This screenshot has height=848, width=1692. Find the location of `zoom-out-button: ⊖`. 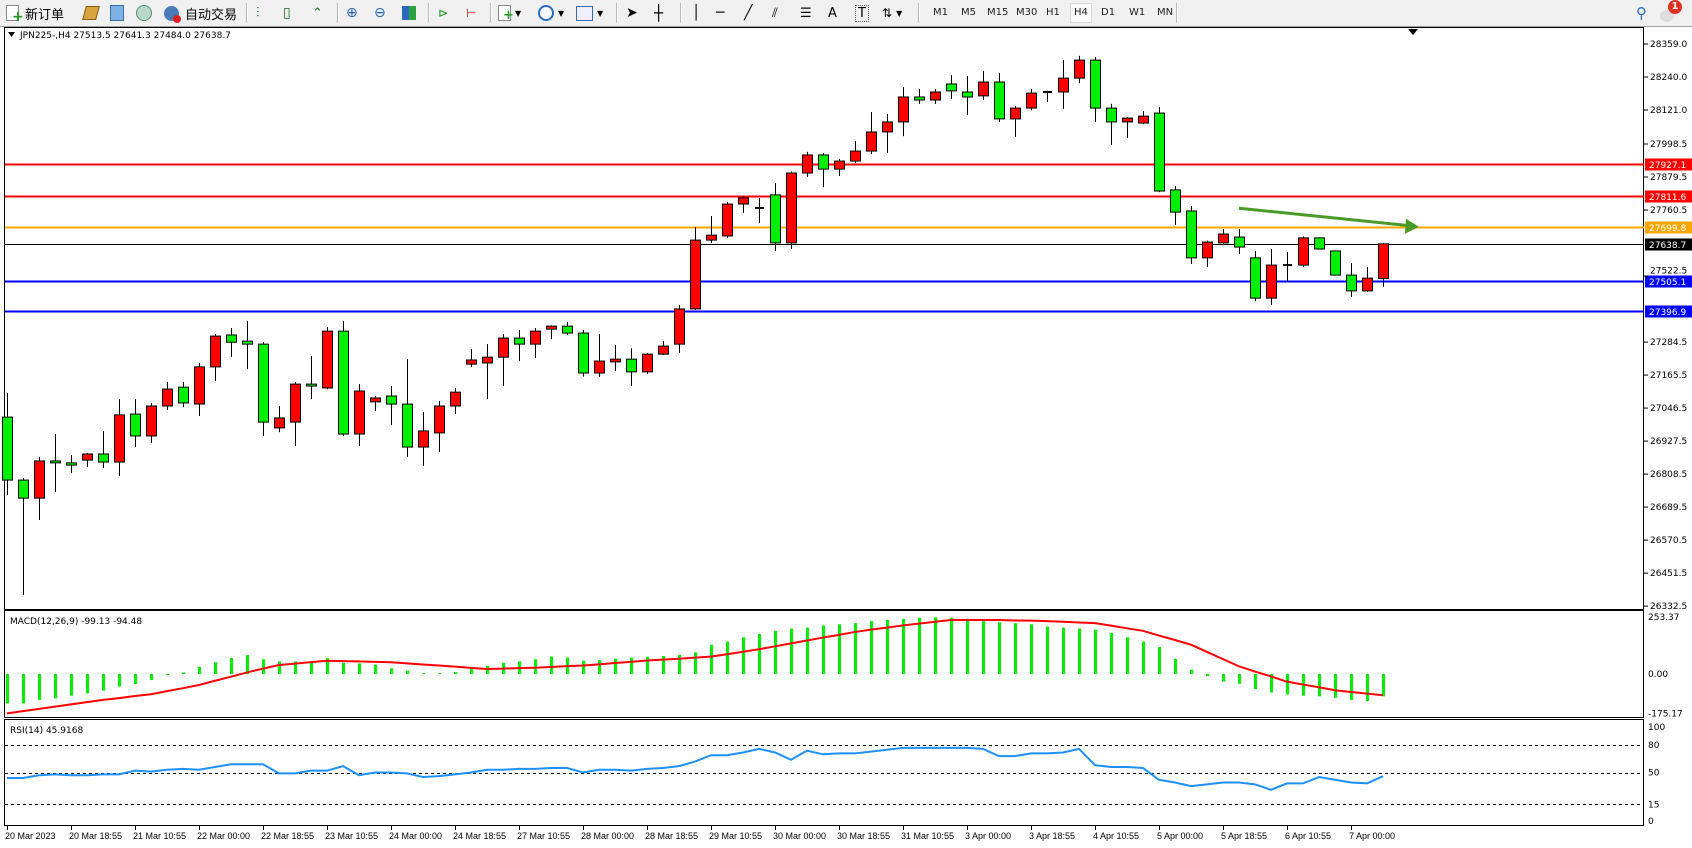

zoom-out-button: ⊖ is located at coordinates (380, 13).